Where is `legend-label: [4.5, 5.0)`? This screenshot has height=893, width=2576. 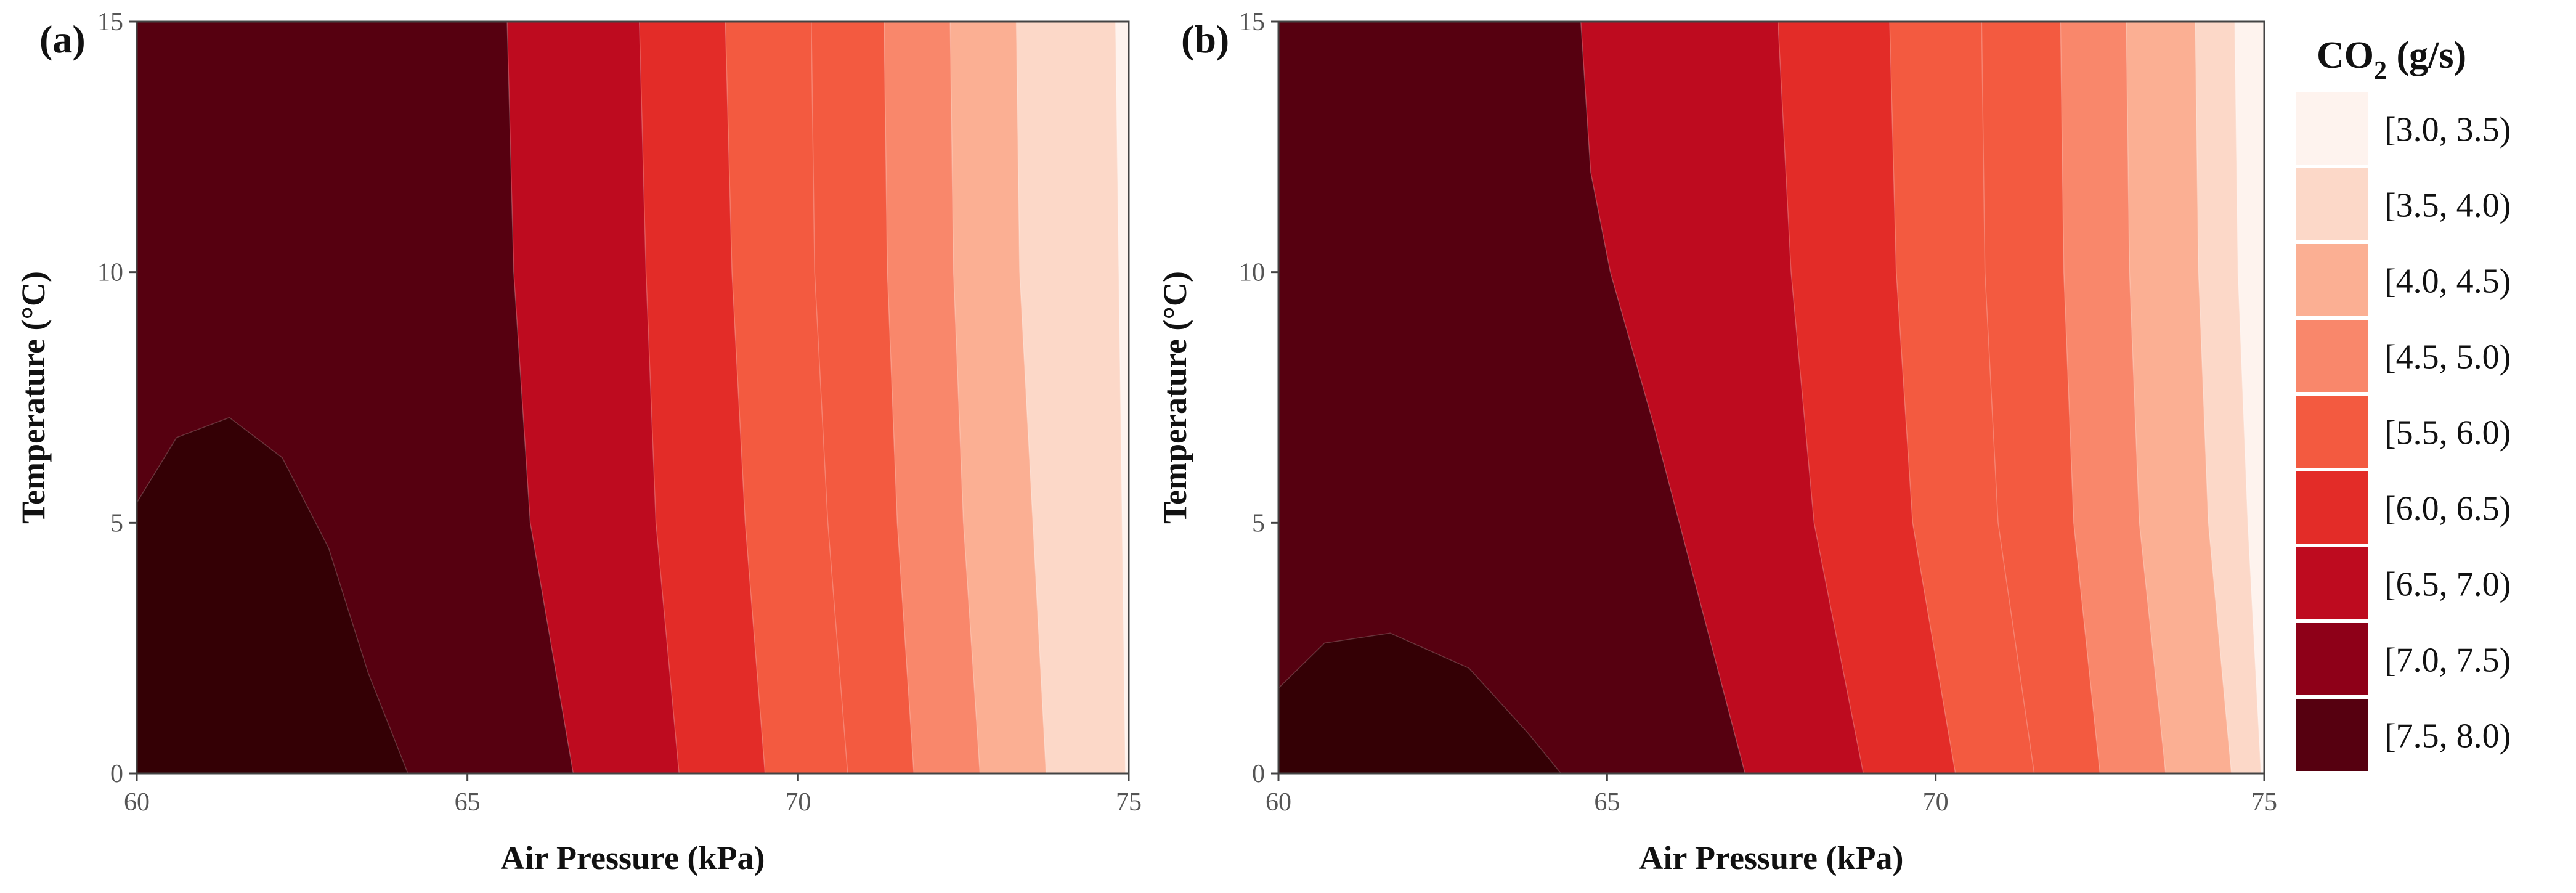
legend-label: [4.5, 5.0) is located at coordinates (2447, 357).